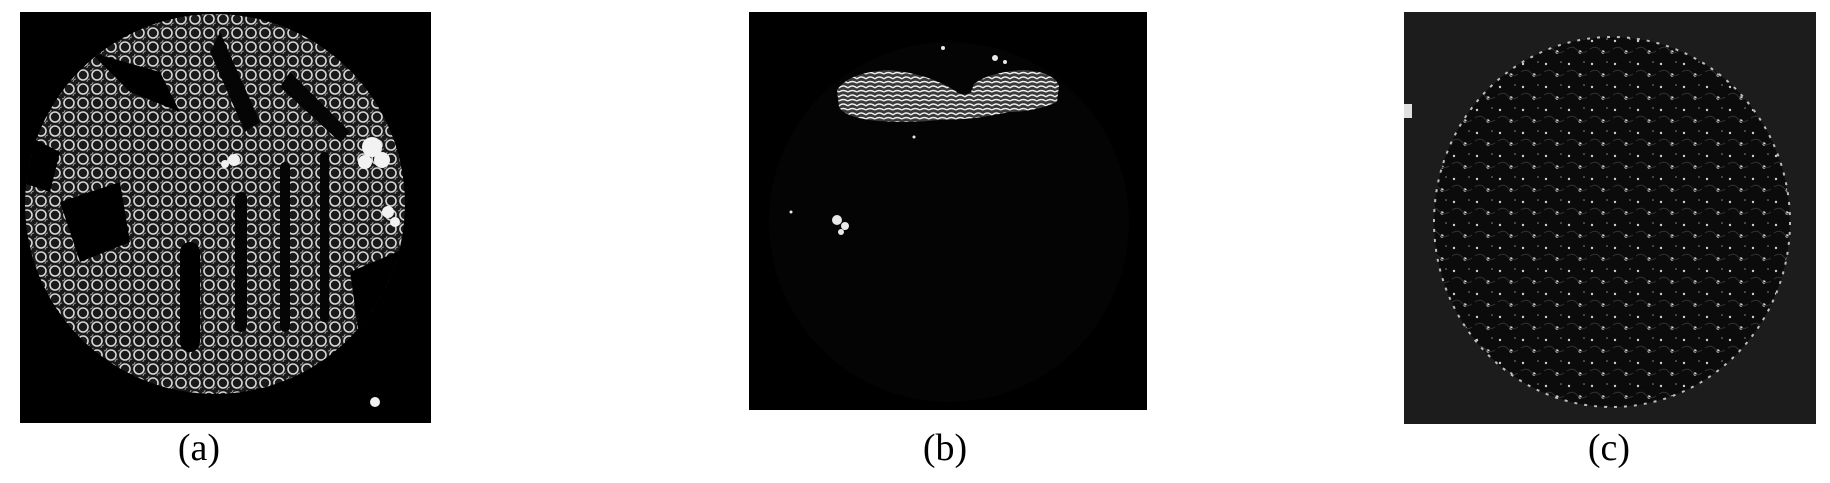  Describe the element at coordinates (1609, 448) in the screenshot. I see `caption-c: (c)` at that location.